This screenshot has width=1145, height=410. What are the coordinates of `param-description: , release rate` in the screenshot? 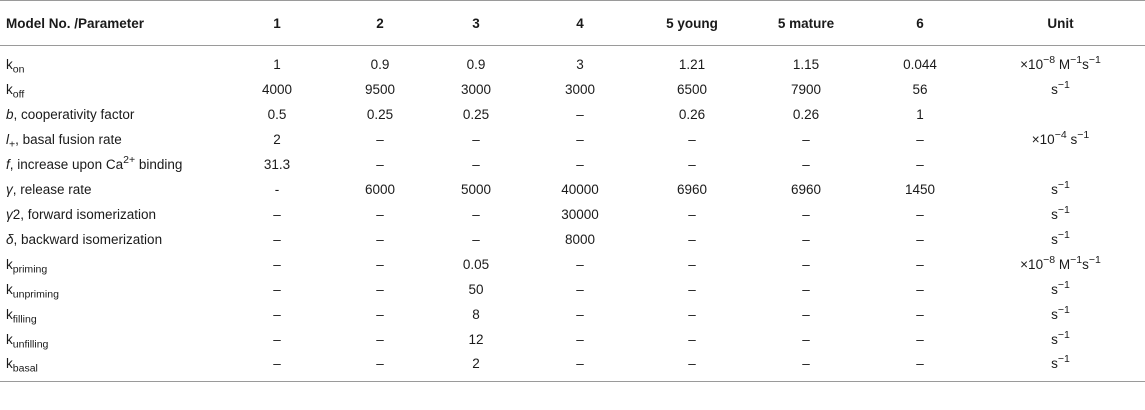 It's located at (52, 189).